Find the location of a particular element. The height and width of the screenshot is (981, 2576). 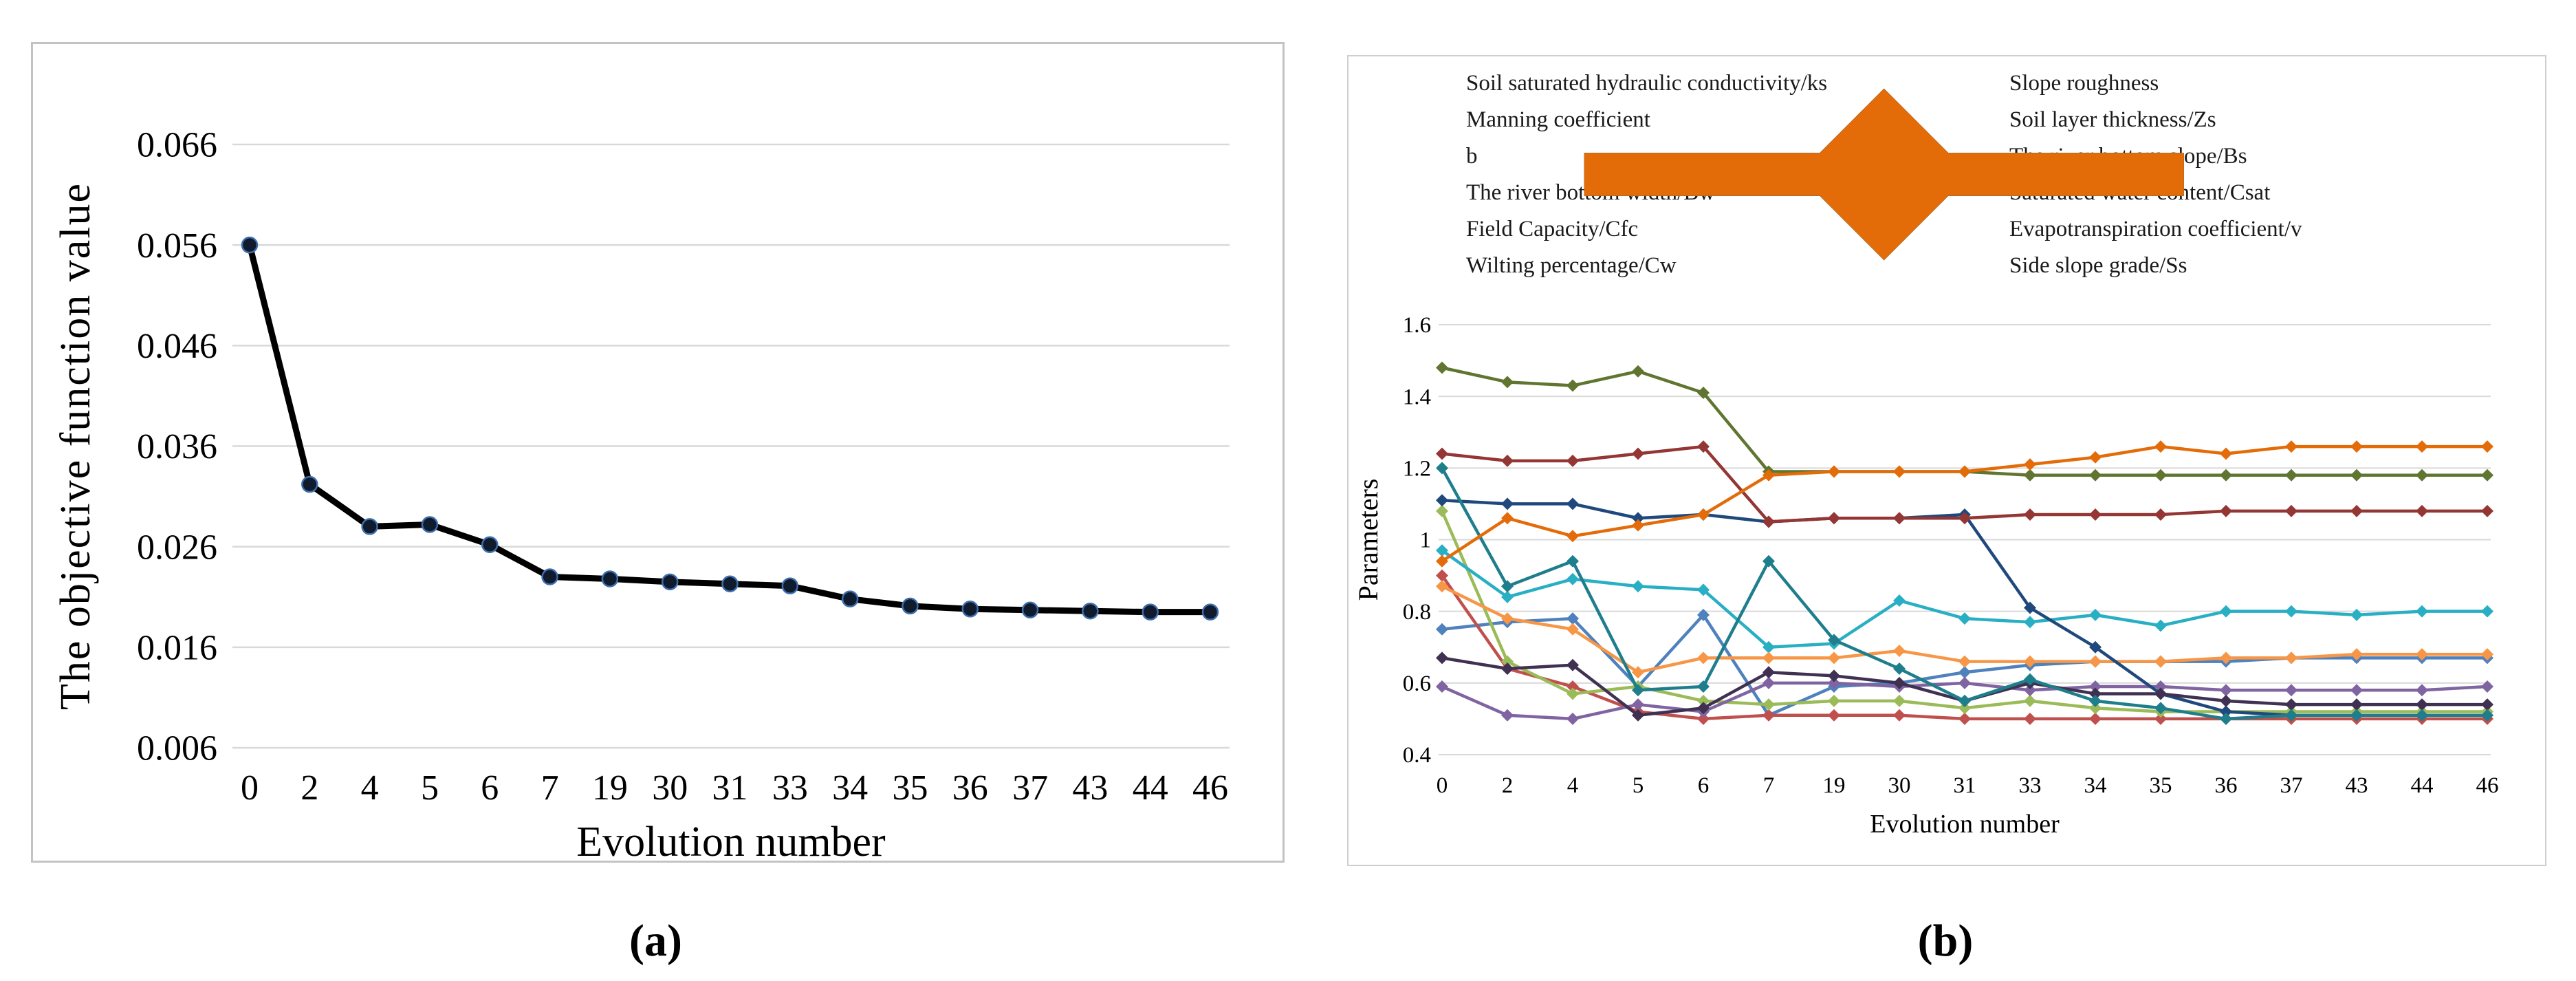

y-tick-label: 1.2 is located at coordinates (1417, 469).